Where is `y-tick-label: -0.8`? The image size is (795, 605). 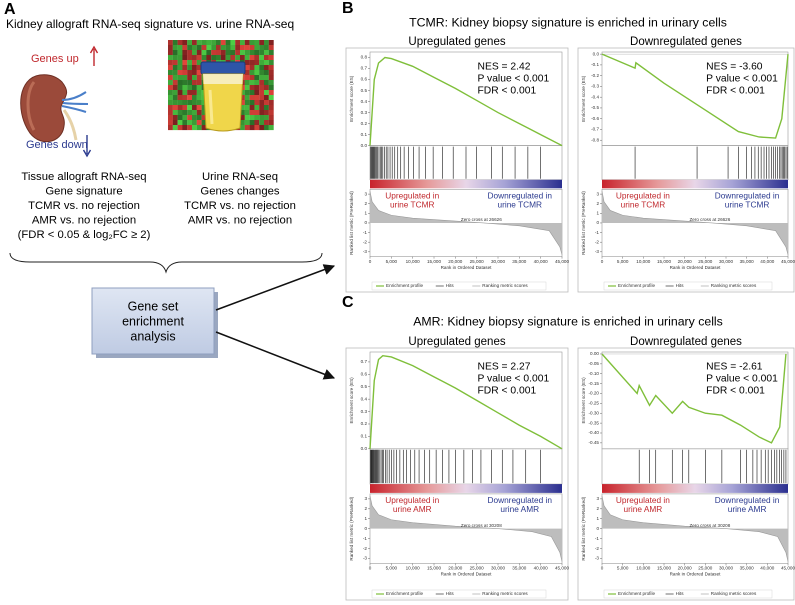
y-tick-label: -0.8 is located at coordinates (595, 139).